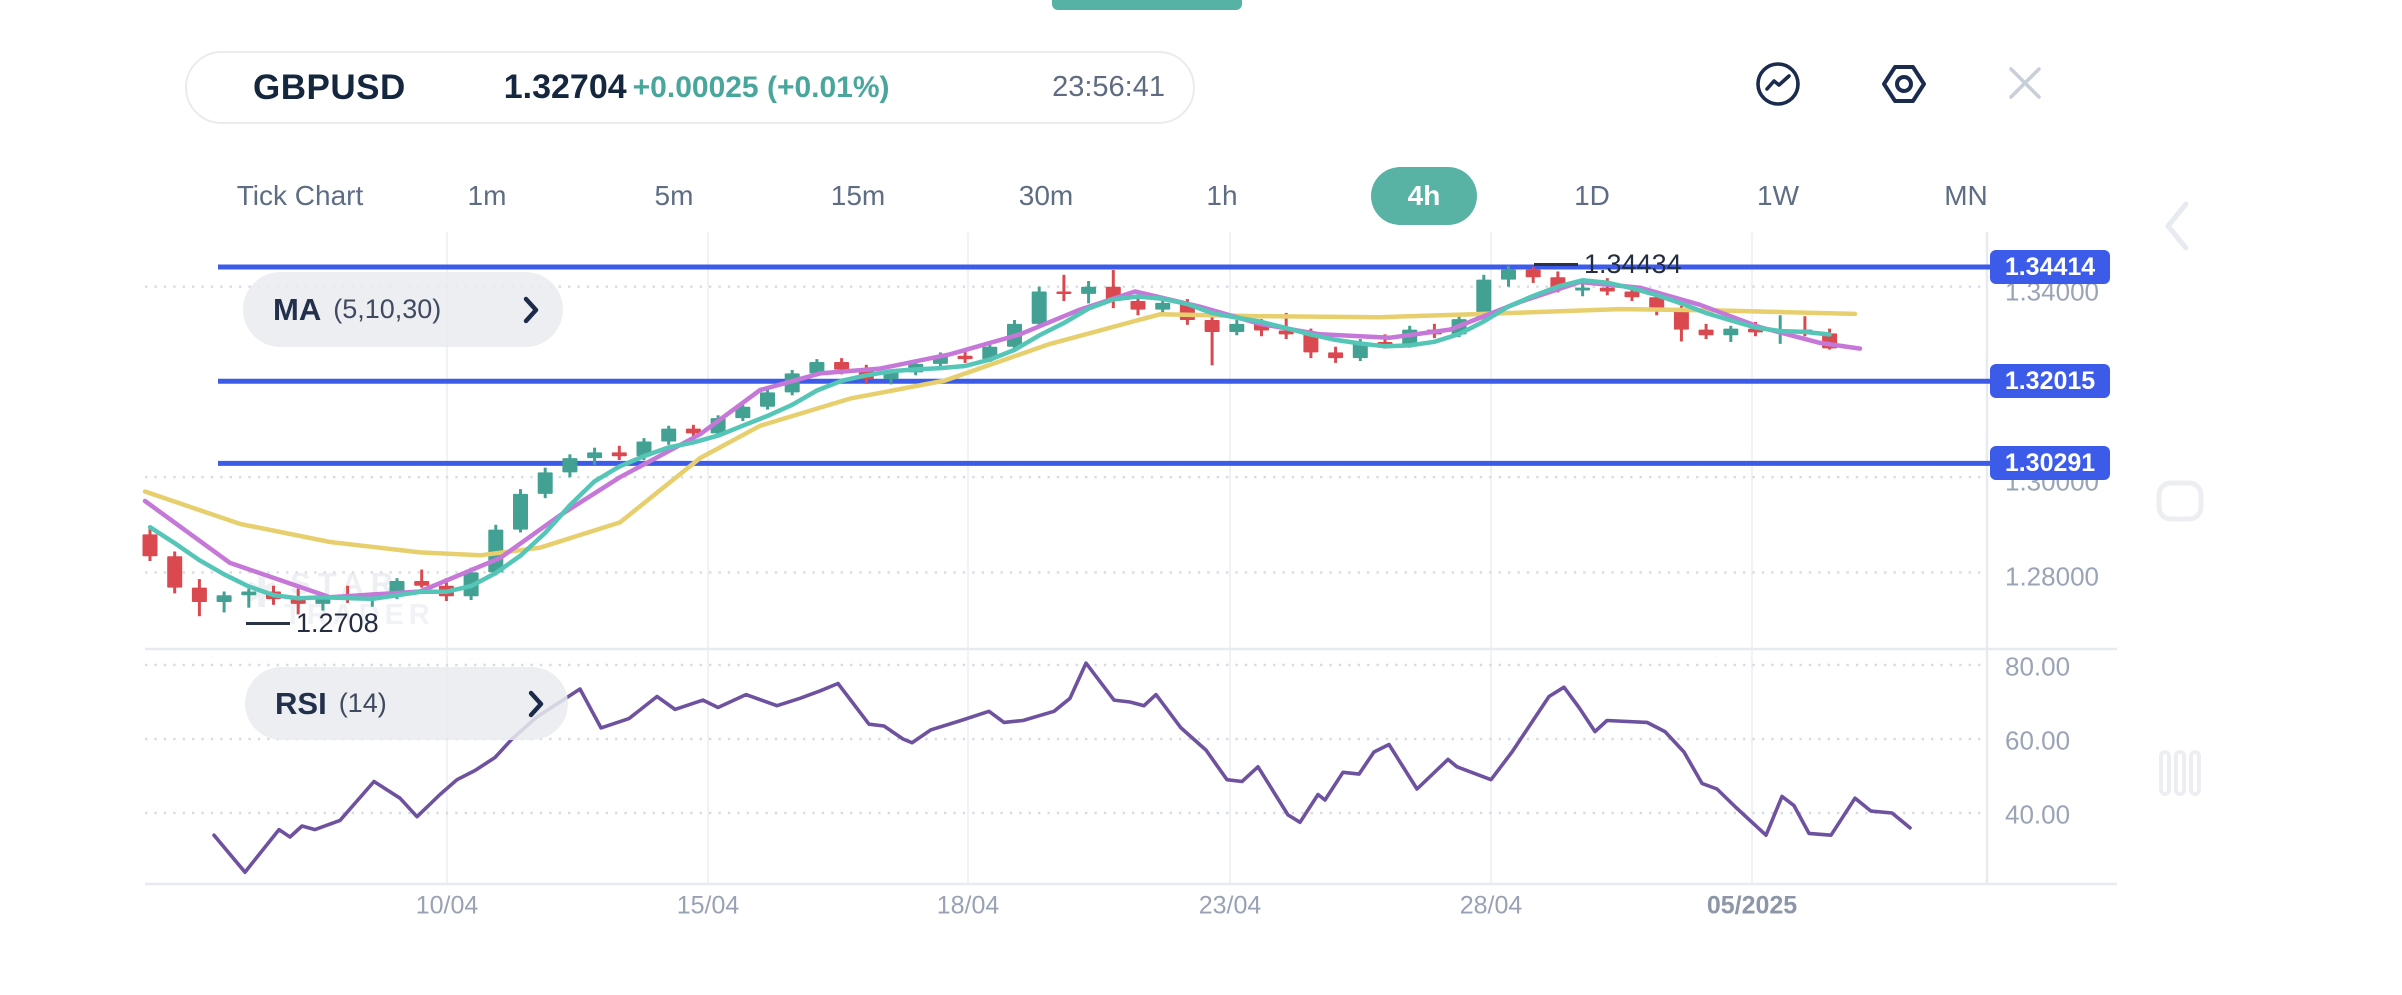 The image size is (2402, 995). Describe the element at coordinates (1778, 84) in the screenshot. I see `trend-chart-icon` at that location.